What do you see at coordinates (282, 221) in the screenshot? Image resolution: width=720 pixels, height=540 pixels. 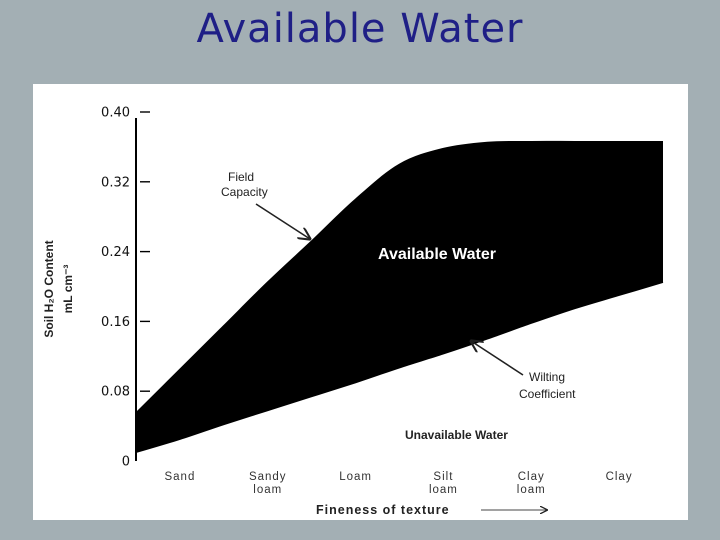 I see `field-capacity-arrow` at bounding box center [282, 221].